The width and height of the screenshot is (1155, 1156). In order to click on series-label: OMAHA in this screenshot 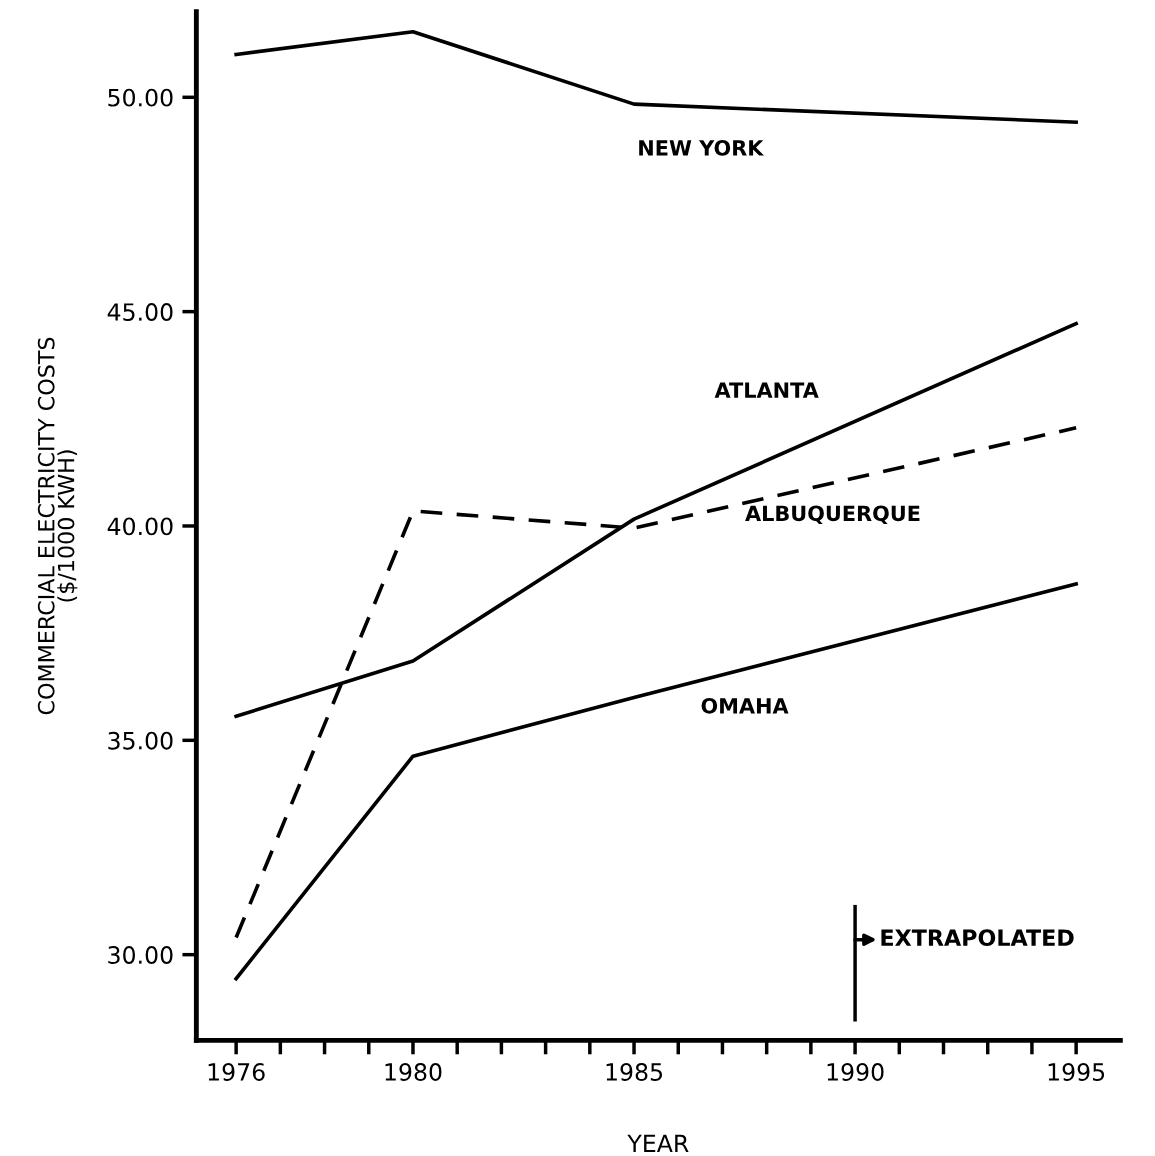, I will do `click(745, 705)`.